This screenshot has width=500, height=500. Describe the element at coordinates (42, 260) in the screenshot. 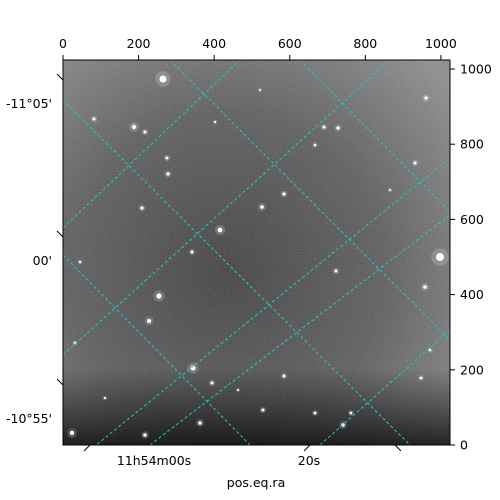

I see `dec-label-1100: 00'` at that location.